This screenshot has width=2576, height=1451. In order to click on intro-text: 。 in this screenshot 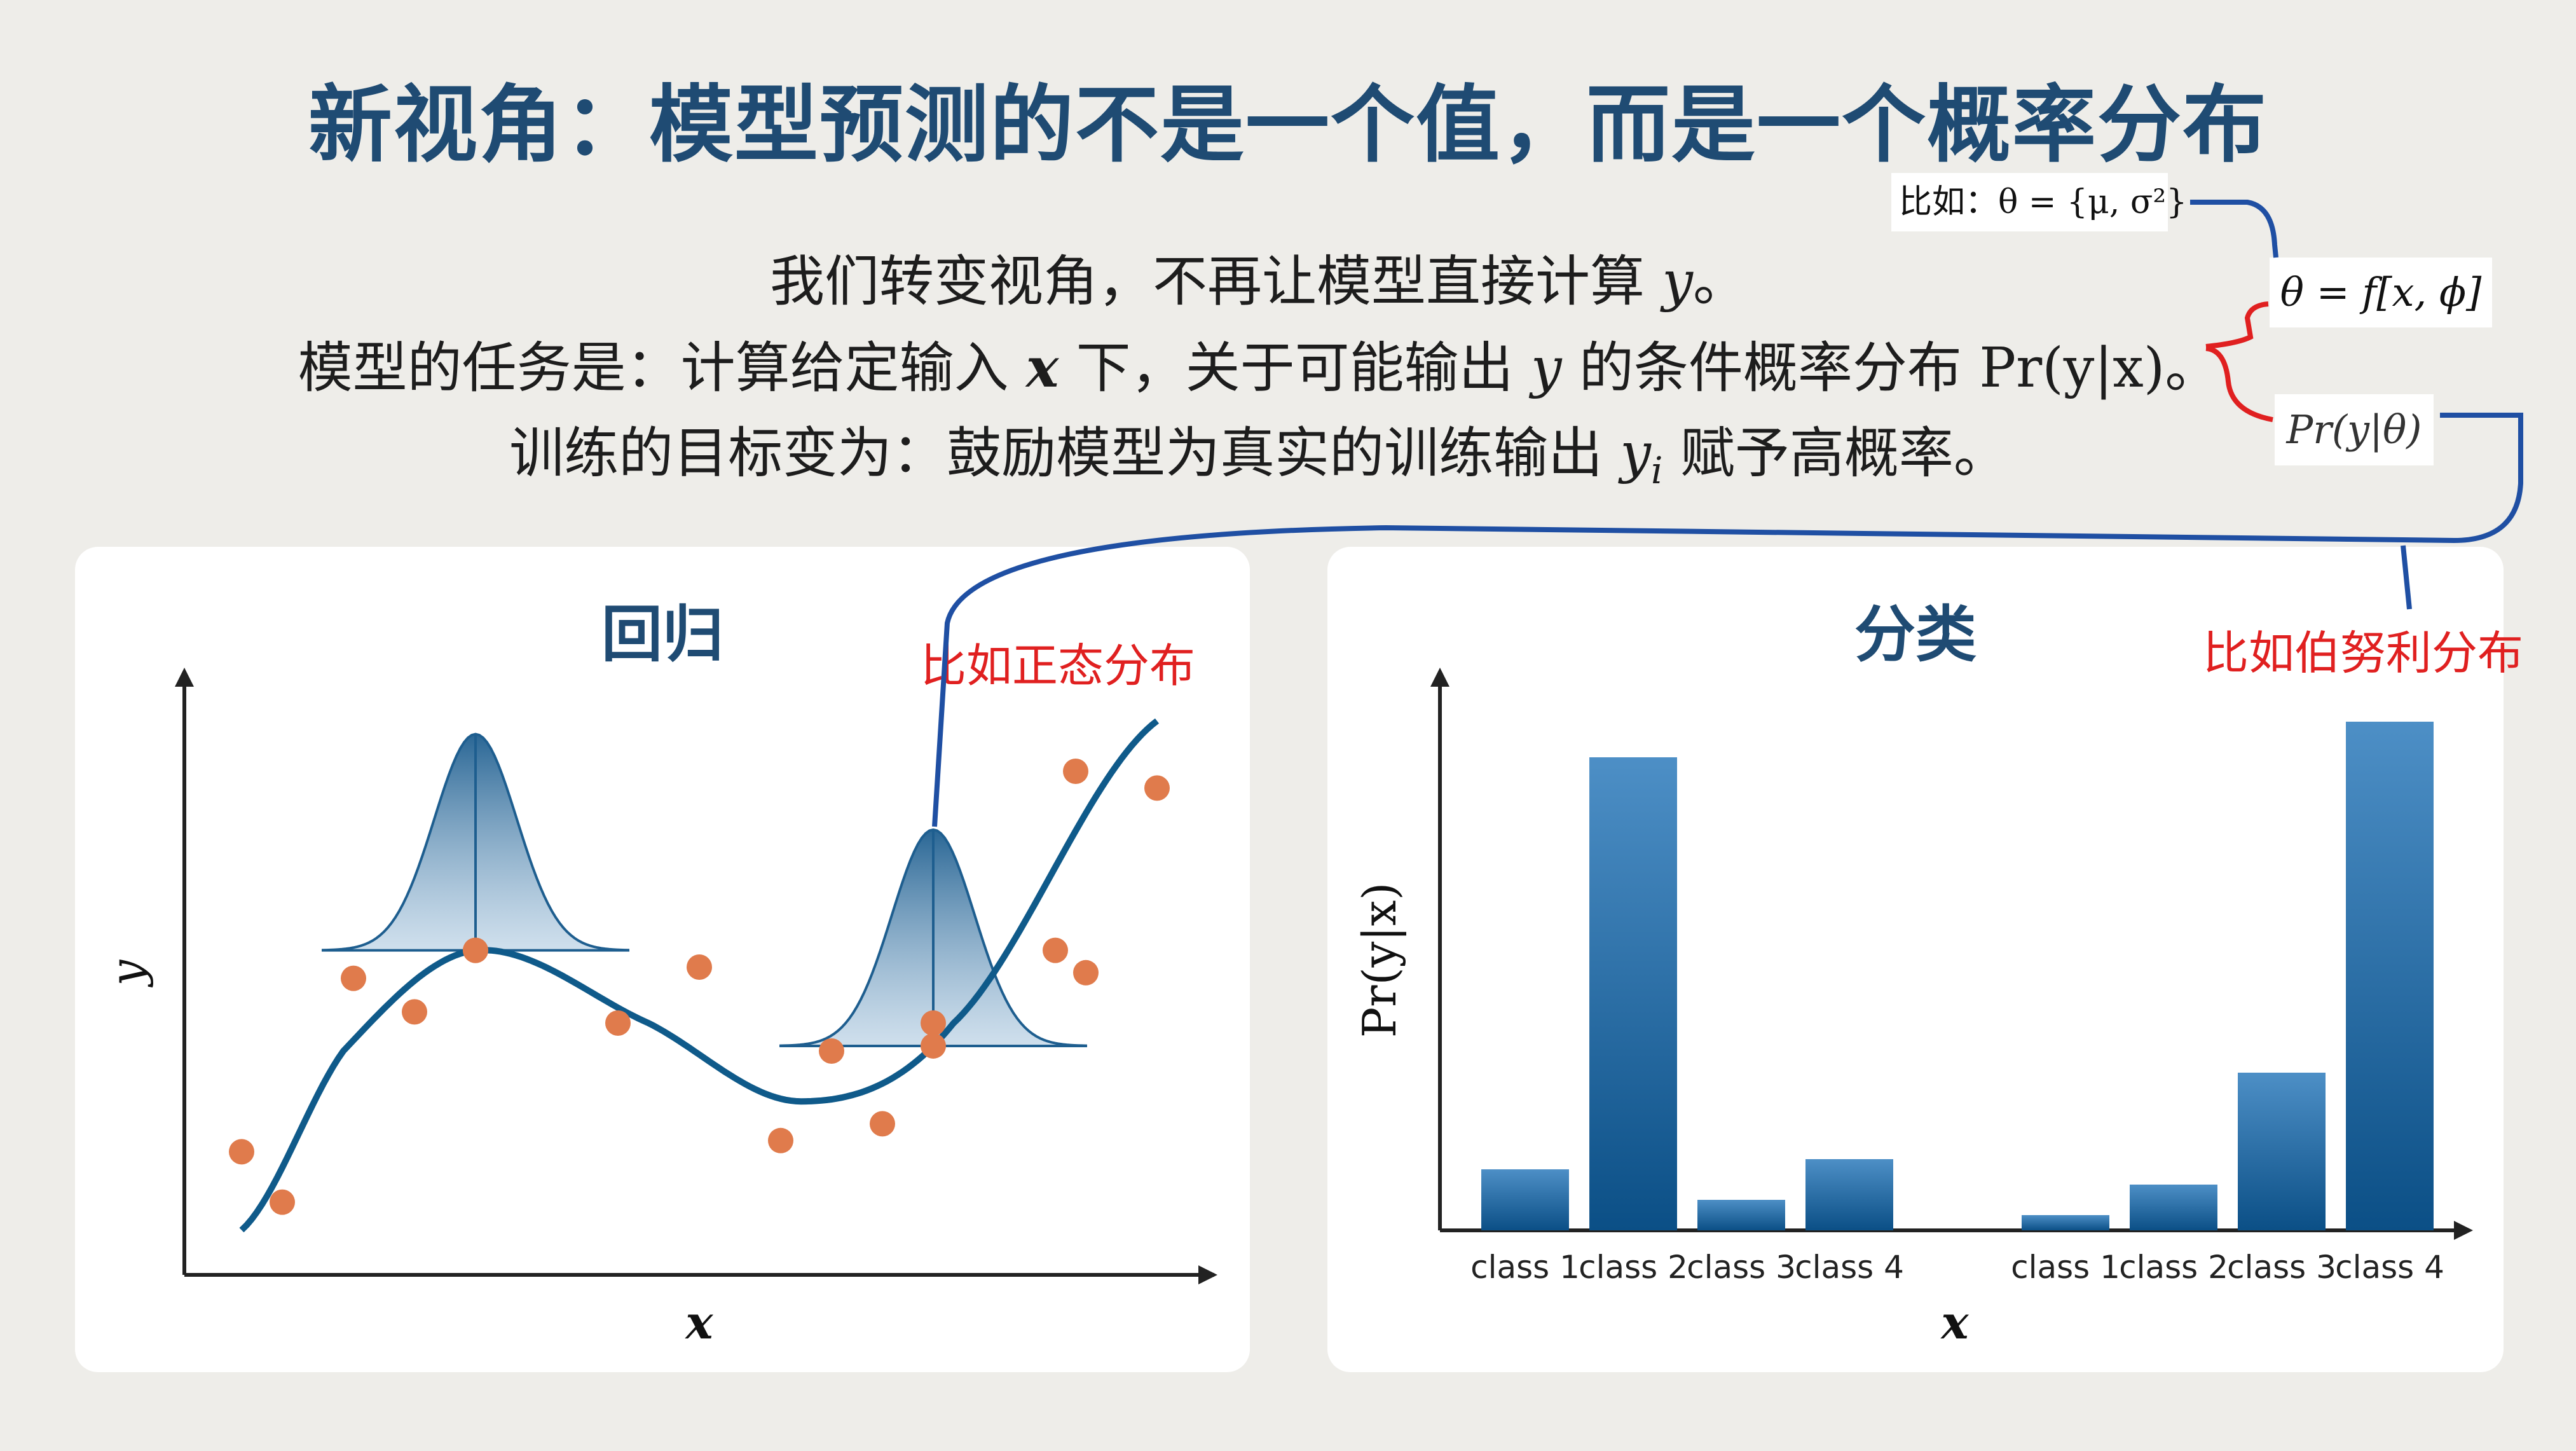, I will do `click(1720, 281)`.